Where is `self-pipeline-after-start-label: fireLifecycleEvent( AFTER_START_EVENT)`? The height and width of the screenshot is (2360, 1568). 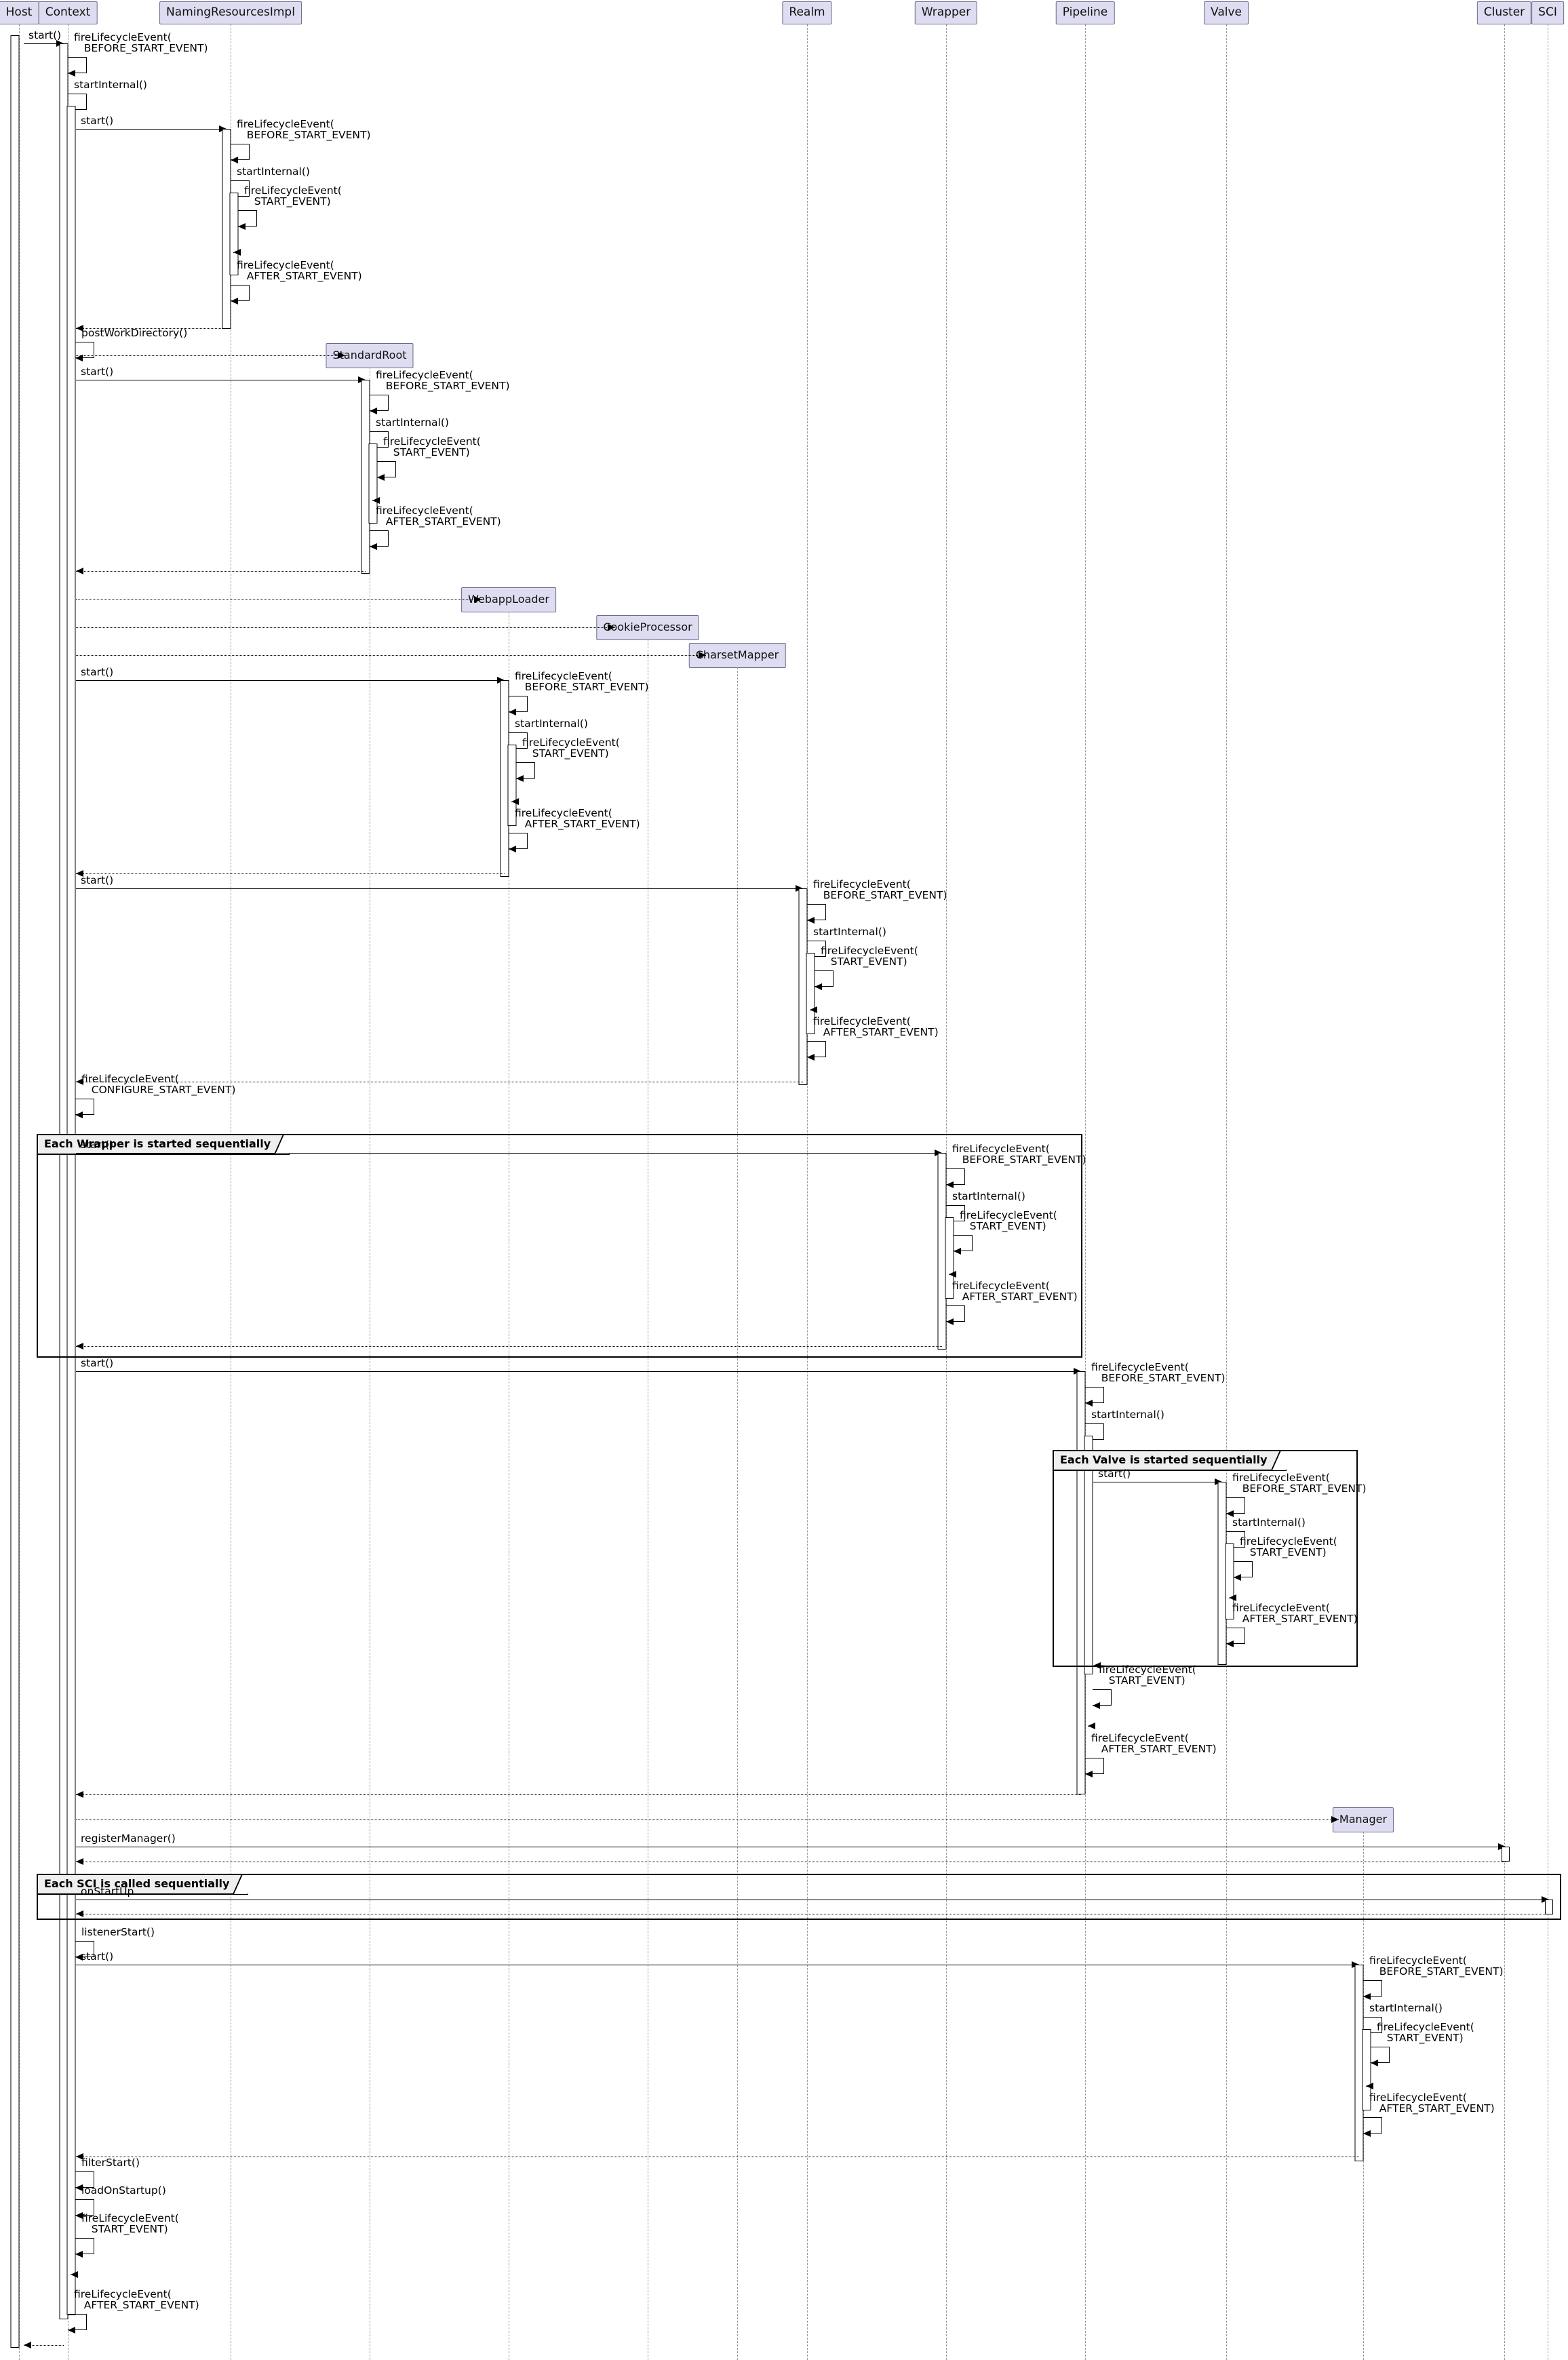
self-pipeline-after-start-label: fireLifecycleEvent( AFTER_START_EVENT) is located at coordinates (1154, 1743).